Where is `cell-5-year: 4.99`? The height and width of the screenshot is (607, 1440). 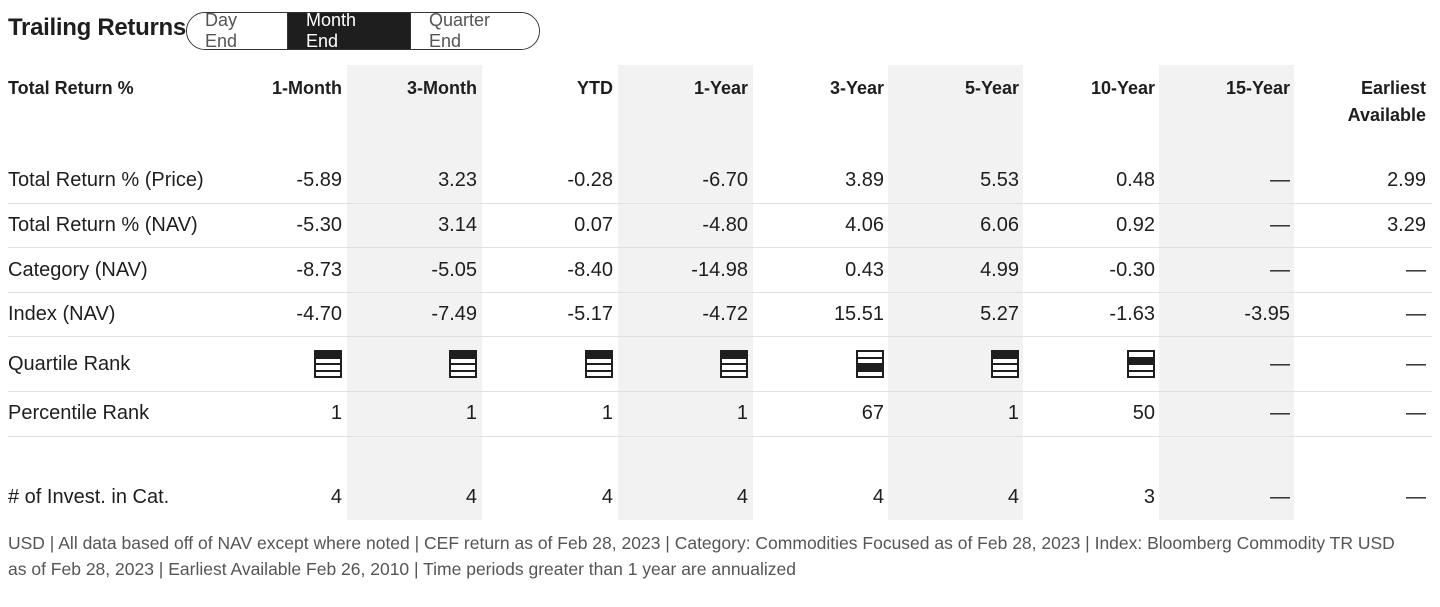
cell-5-year: 4.99 is located at coordinates (999, 270).